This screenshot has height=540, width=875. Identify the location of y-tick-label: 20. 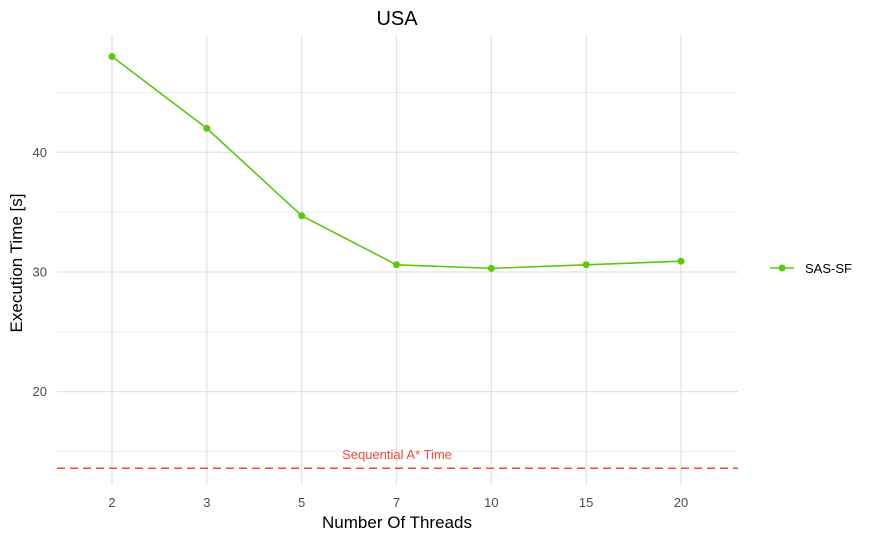
(40, 391).